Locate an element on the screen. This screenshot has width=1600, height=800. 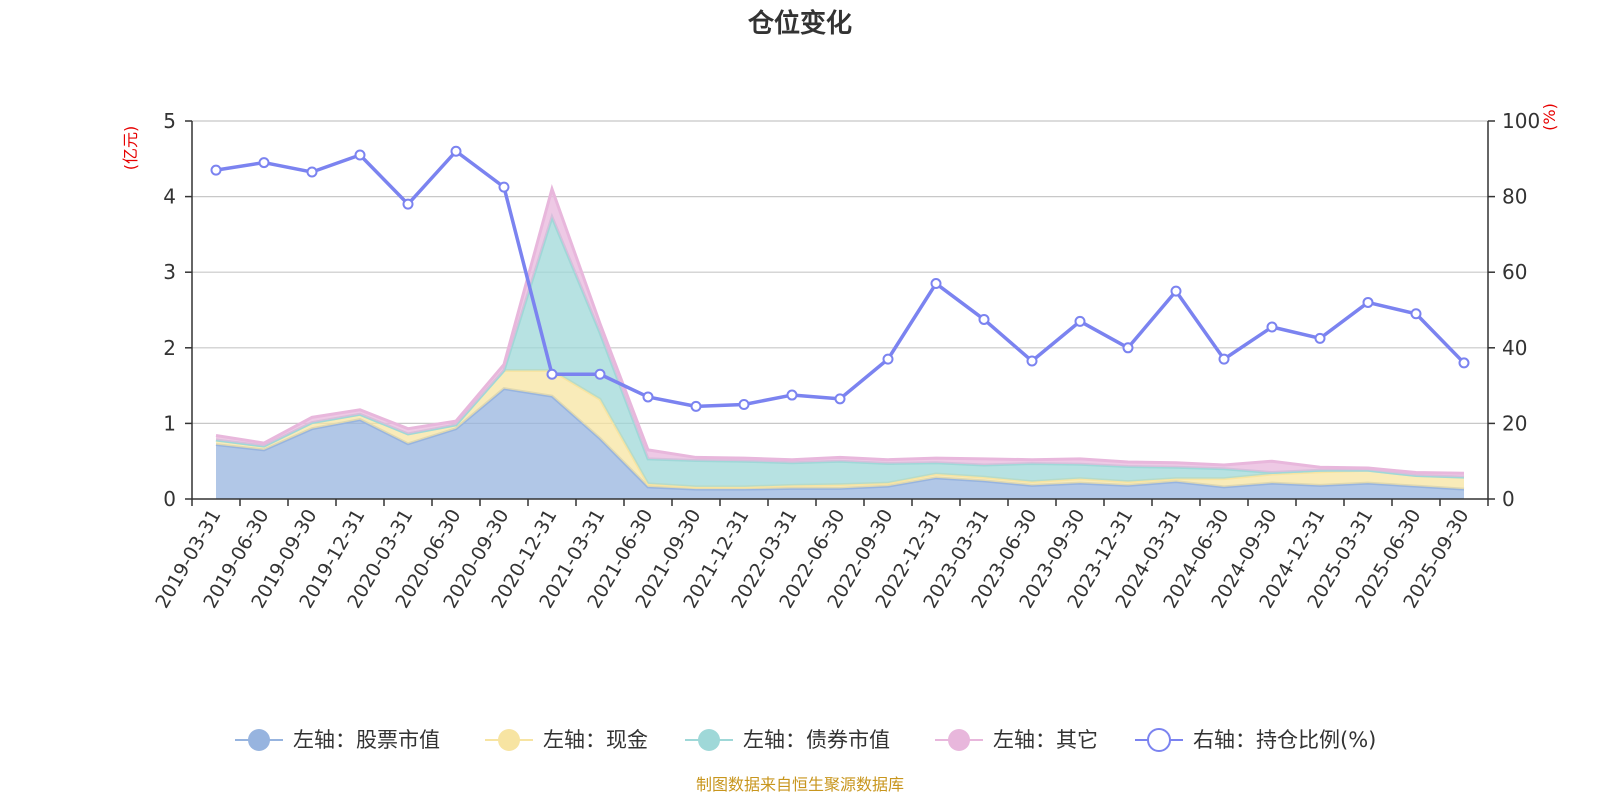
source-note: 制图数据来自恒生聚源数据库 is located at coordinates (800, 784).